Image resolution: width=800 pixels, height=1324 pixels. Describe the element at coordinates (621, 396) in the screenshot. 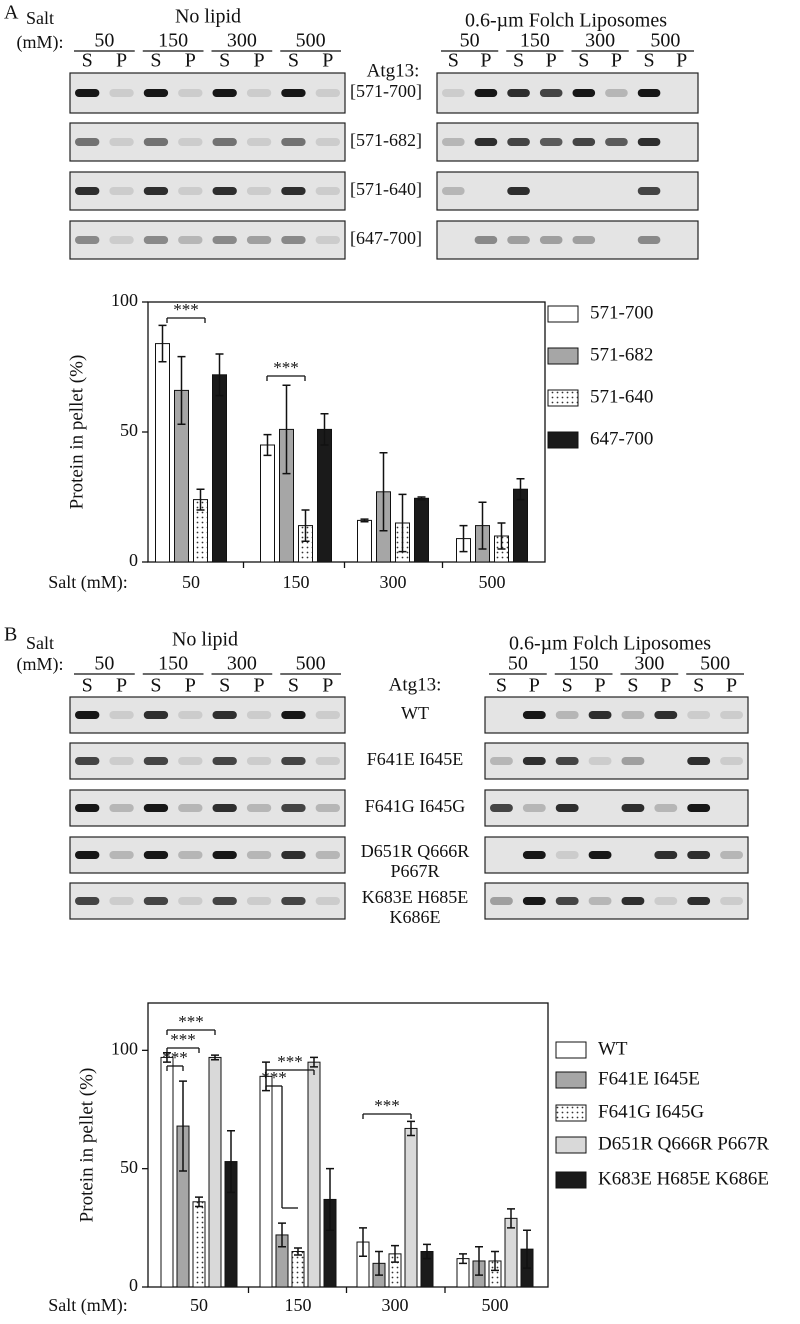

I see `legend-label: 571-640` at that location.